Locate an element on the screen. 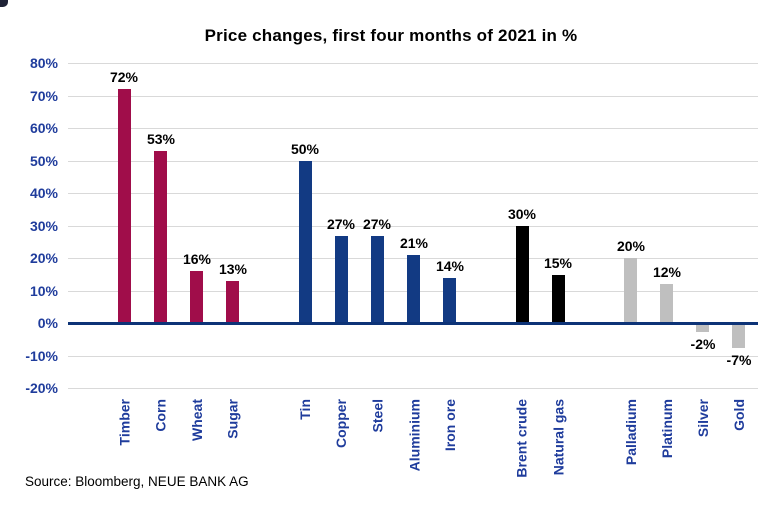 Image resolution: width=782 pixels, height=516 pixels. x-tick-label-text: Iron ore is located at coordinates (450, 425).